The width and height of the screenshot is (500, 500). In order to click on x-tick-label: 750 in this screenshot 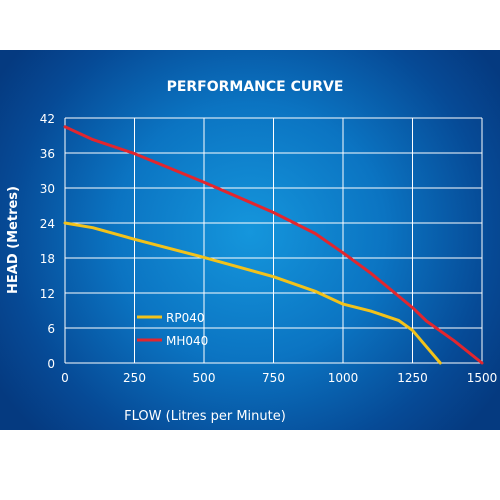, I will do `click(273, 378)`.